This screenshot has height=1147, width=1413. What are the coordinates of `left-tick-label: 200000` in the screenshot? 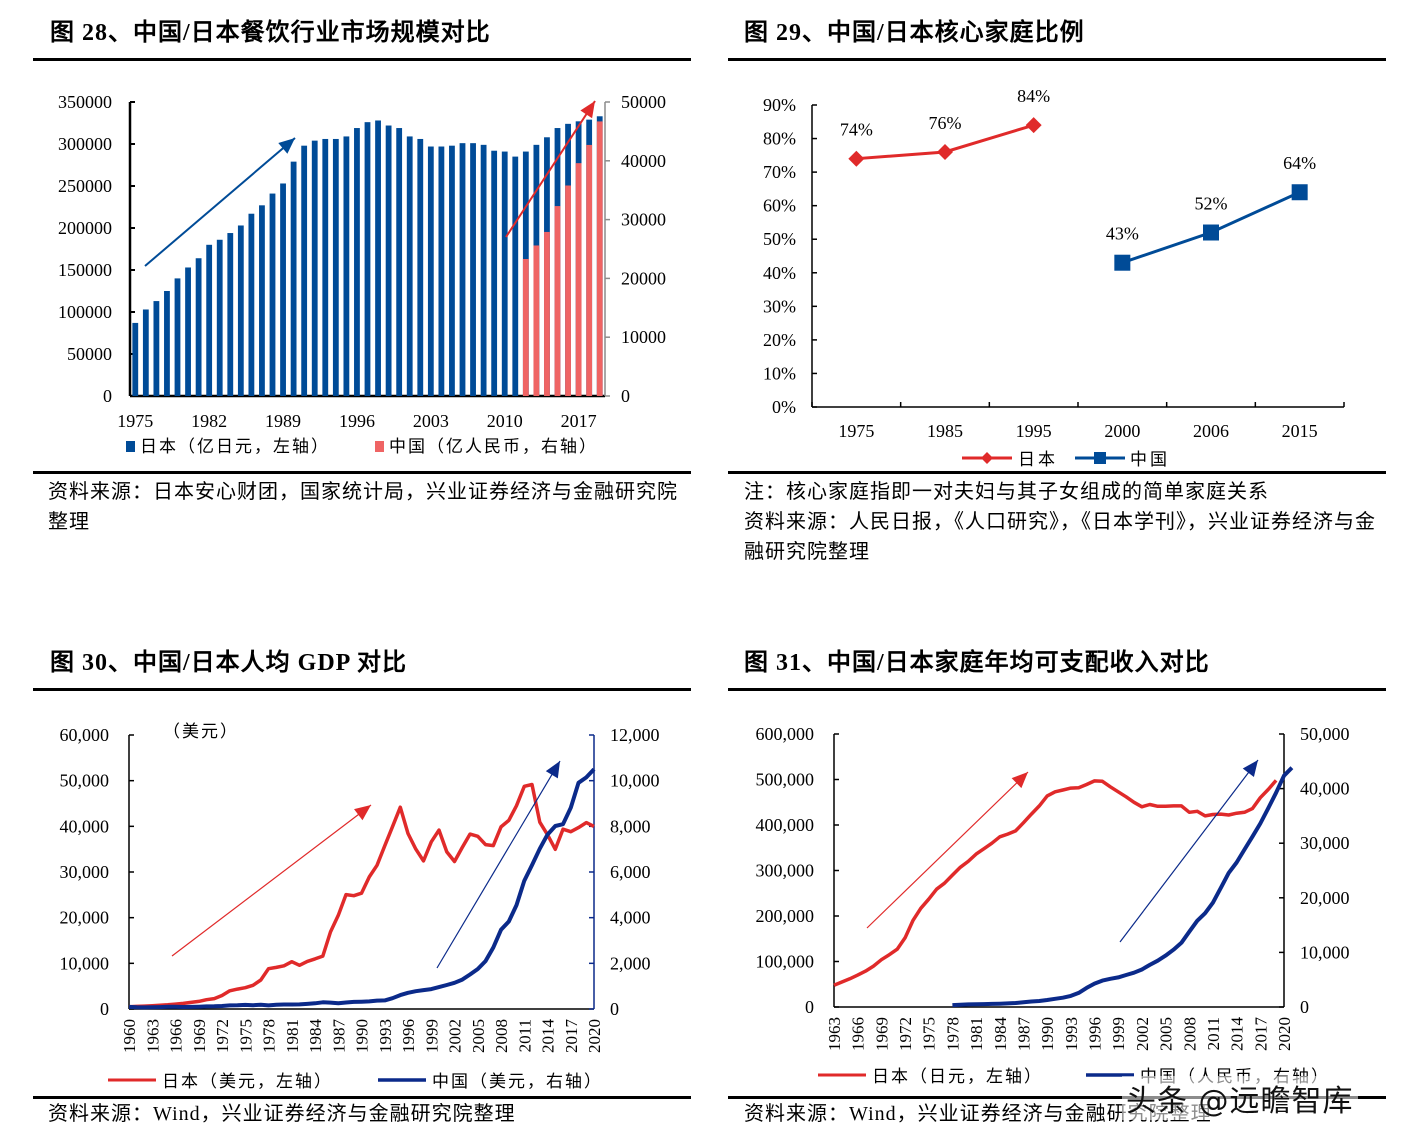 It's located at (85, 228).